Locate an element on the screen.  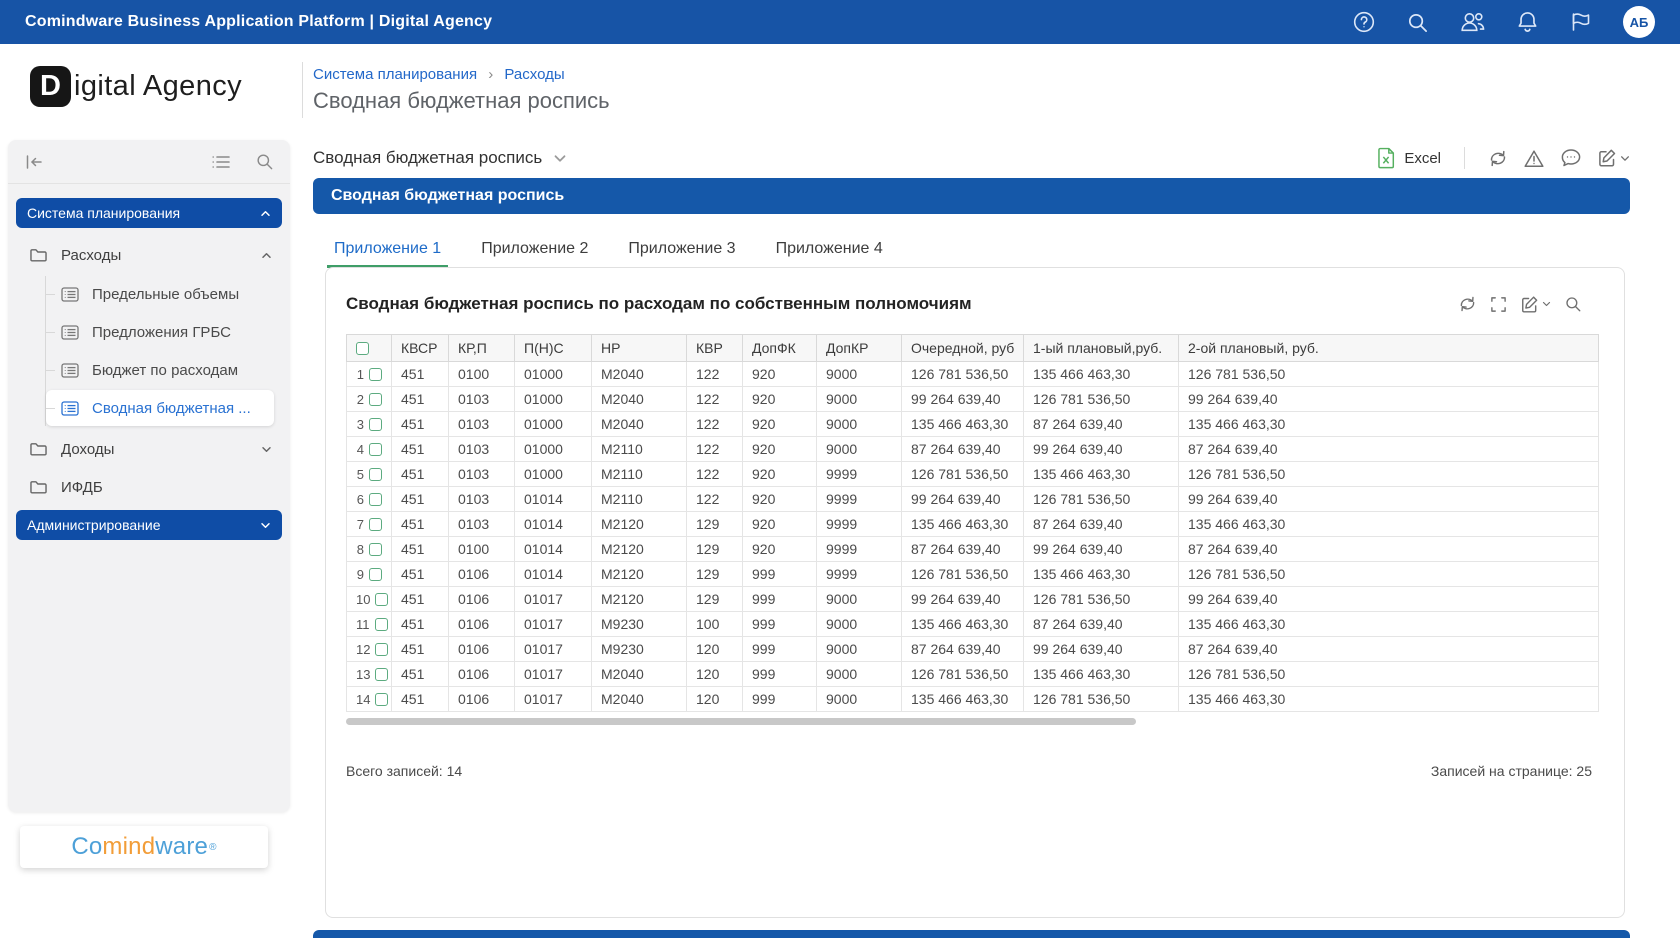
toolbar-divider is located at coordinates (1464, 158).